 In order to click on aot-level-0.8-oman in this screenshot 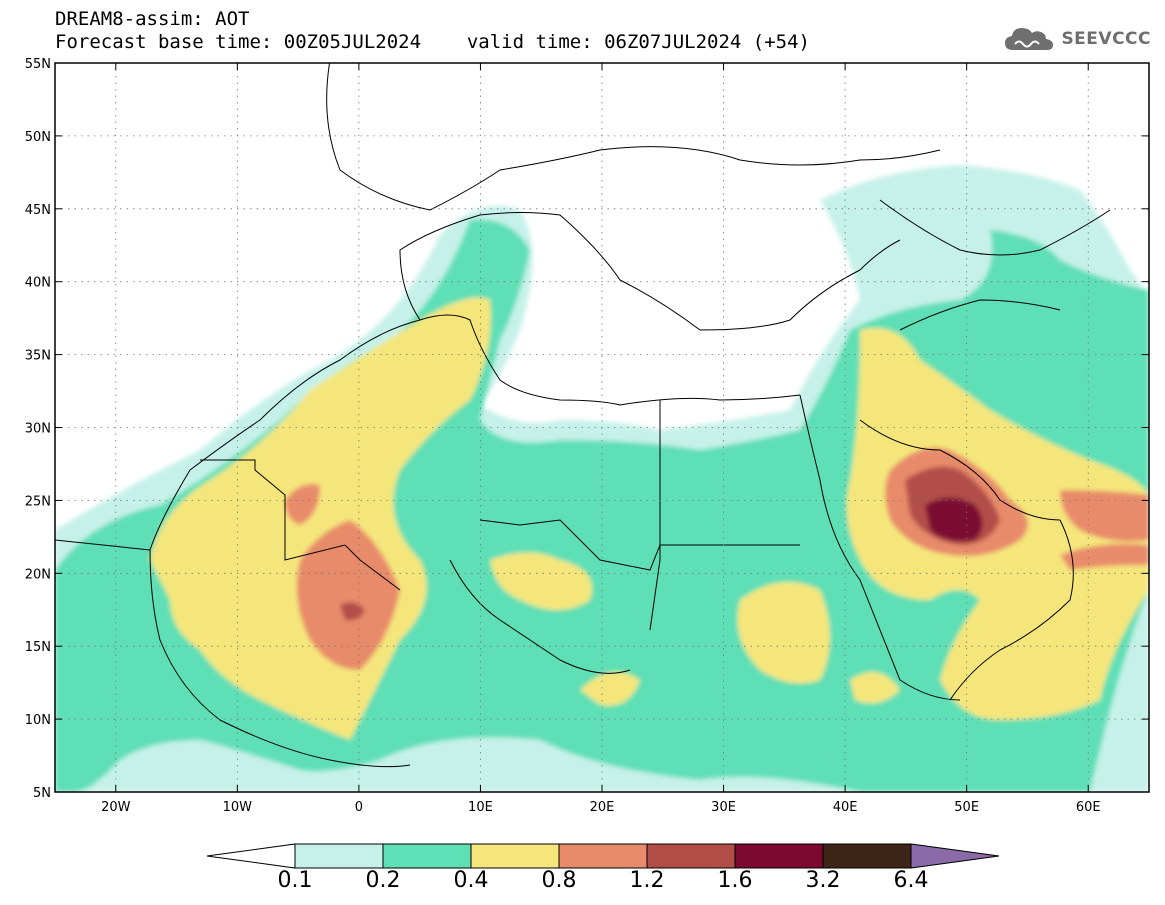, I will do `click(1104, 516)`.